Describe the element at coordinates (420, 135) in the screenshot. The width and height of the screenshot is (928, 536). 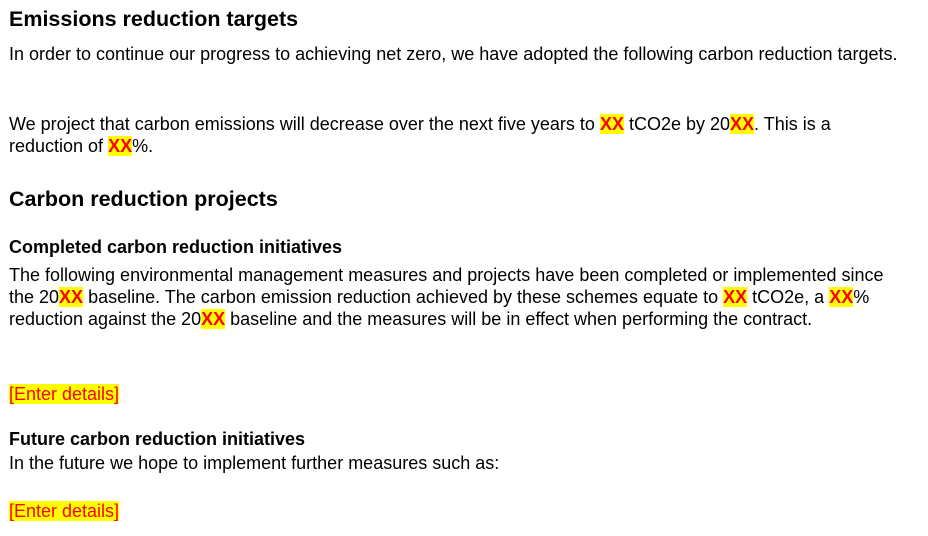
I see `text-segment: . This is a reduction of` at that location.